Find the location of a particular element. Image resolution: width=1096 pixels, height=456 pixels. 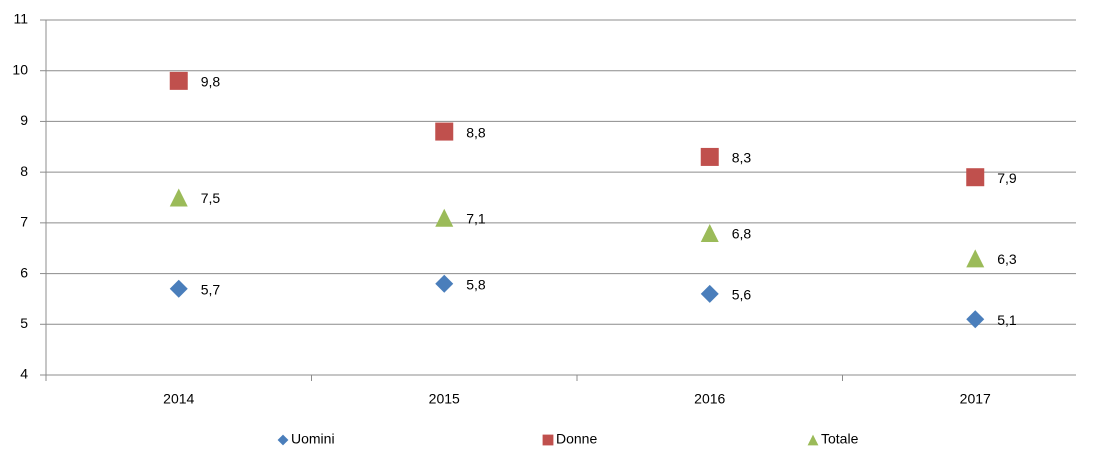

data-label: 5,6 is located at coordinates (742, 295).